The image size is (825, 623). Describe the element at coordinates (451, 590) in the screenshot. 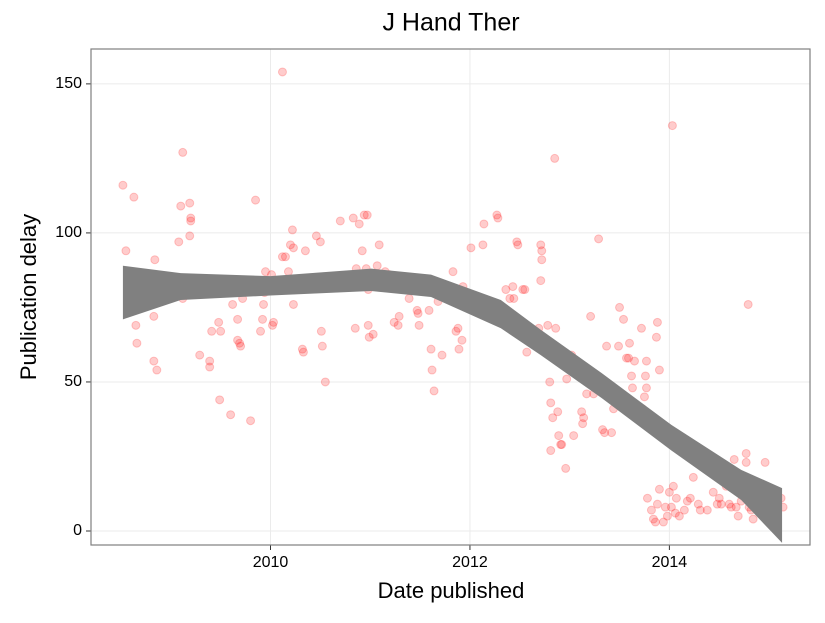

I see `x-axis-label: Date published` at that location.